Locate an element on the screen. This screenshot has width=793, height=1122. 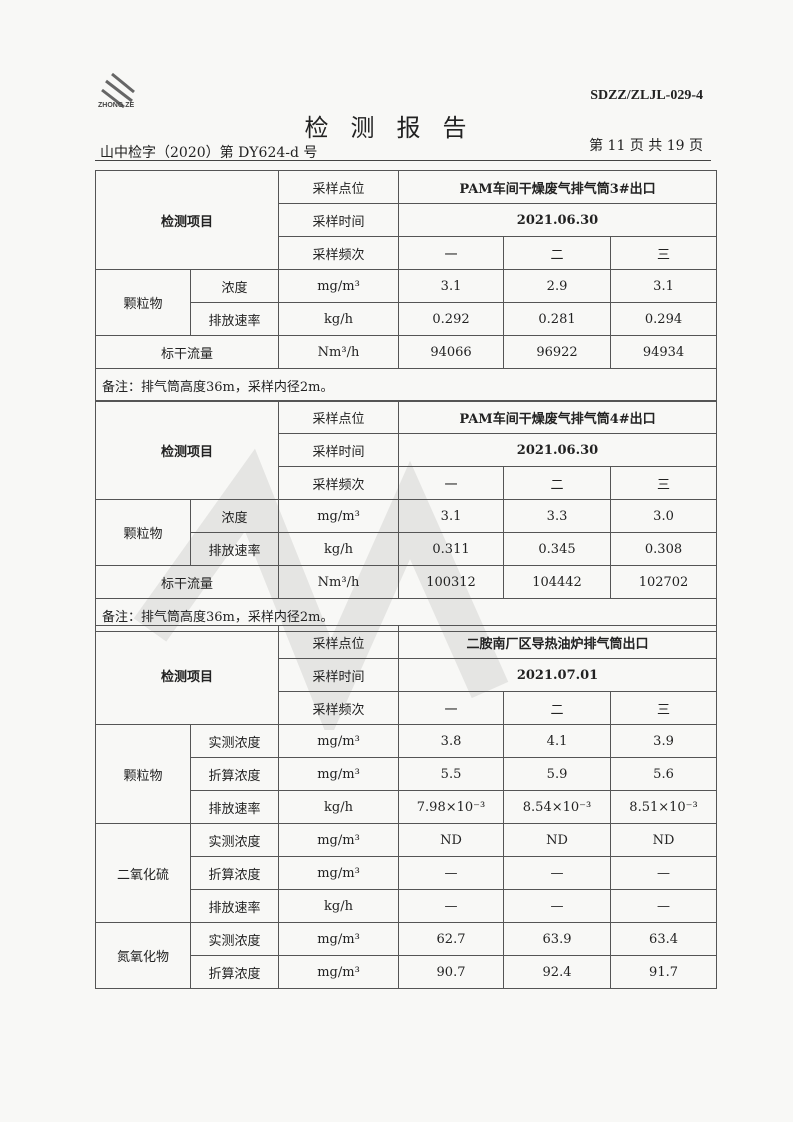
table-row: 颗粒物 实测浓度 mg/m³ 3.8 4.1 3.9 is located at coordinates (406, 774).